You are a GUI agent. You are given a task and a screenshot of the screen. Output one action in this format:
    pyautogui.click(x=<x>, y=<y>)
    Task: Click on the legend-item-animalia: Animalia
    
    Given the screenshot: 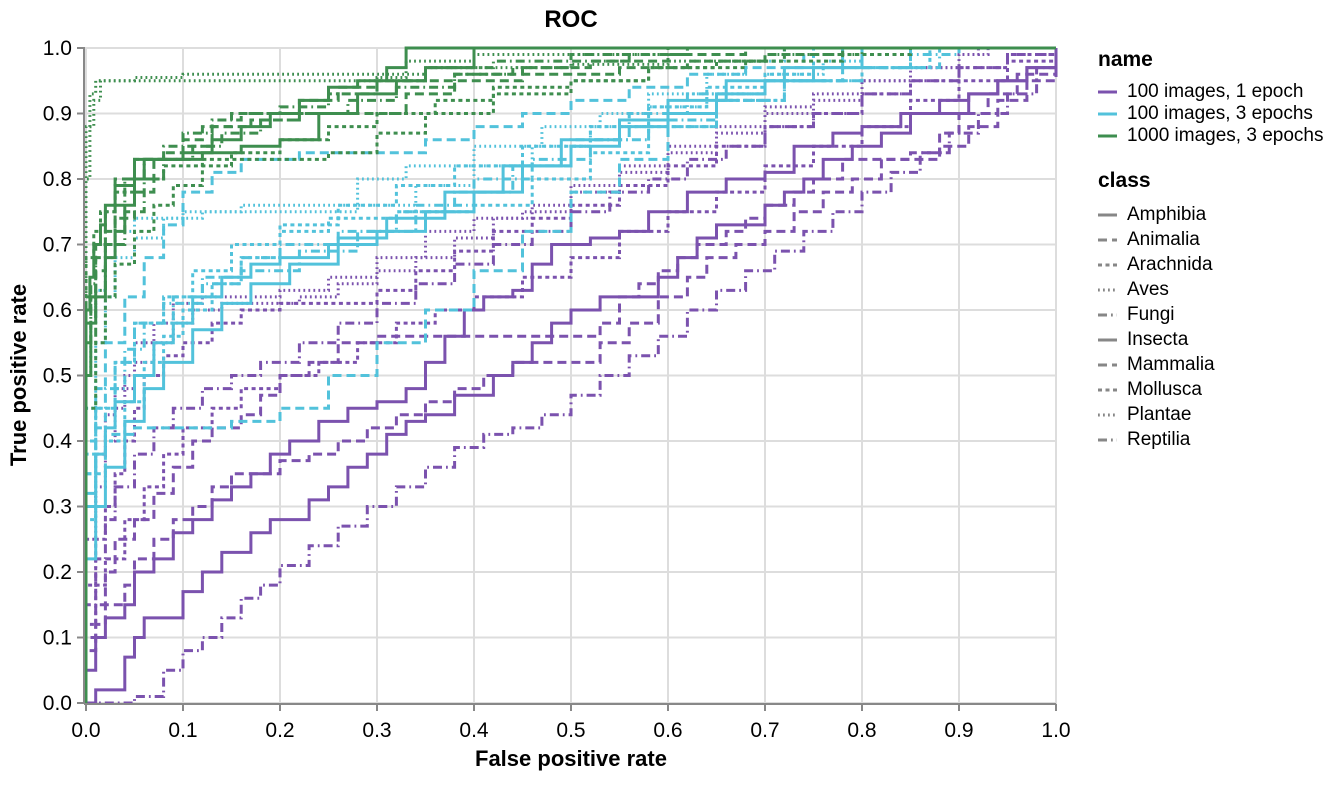 What is the action you would take?
    pyautogui.click(x=1210, y=239)
    